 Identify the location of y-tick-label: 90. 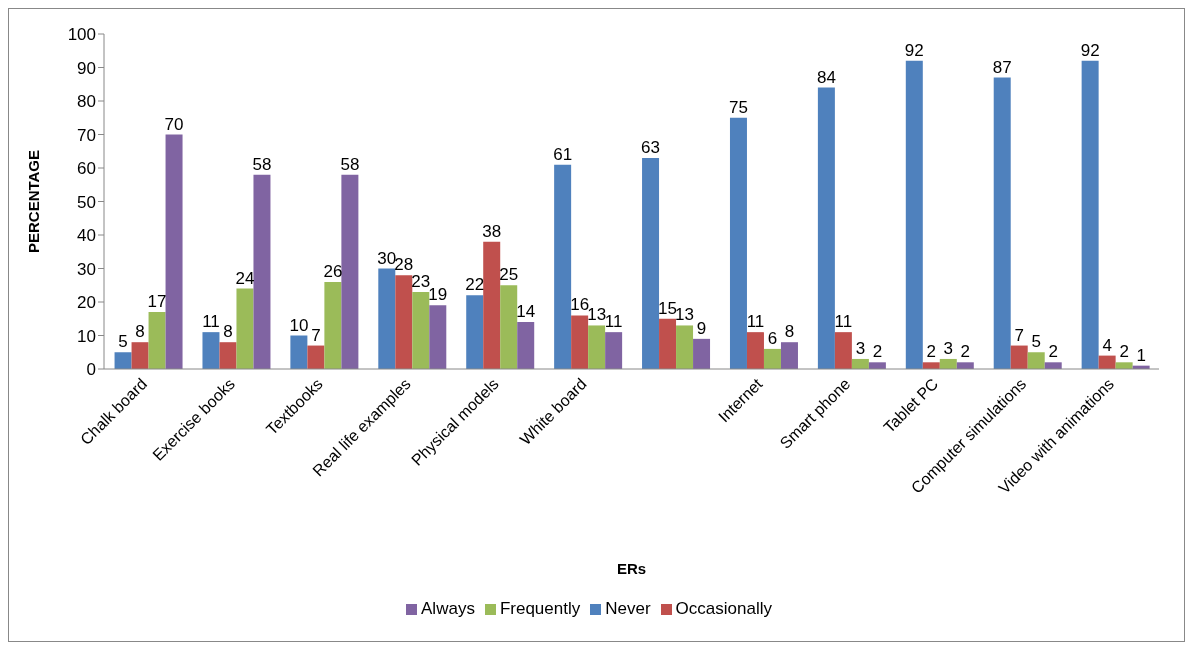
(86, 68).